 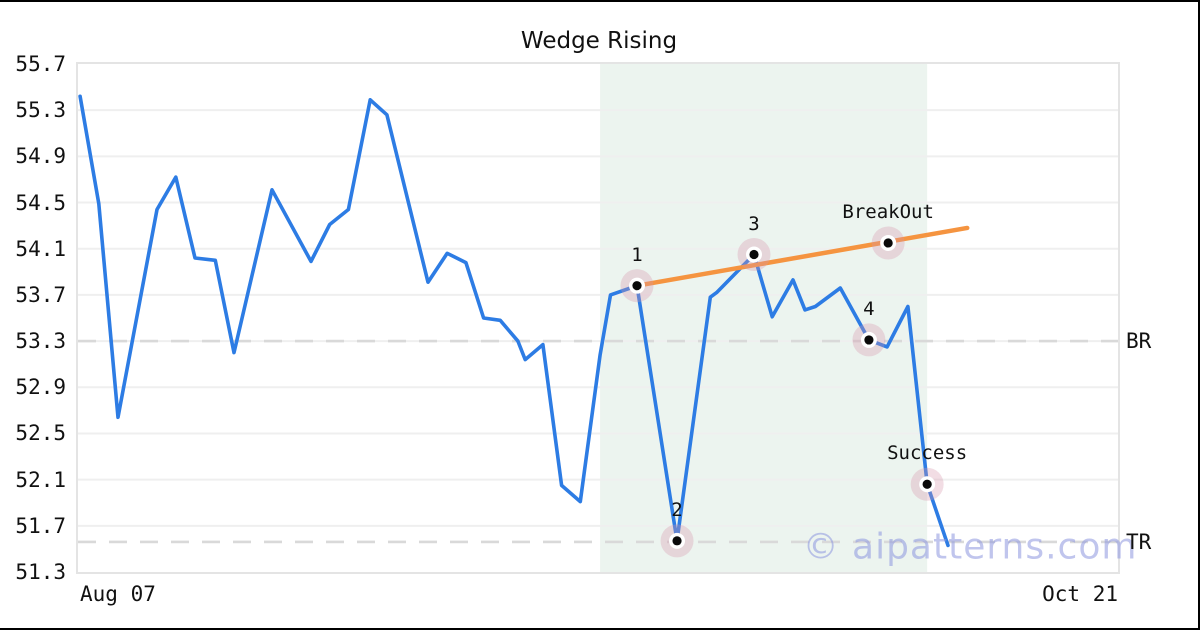 I want to click on annotation-label-3: 3, so click(x=754, y=223).